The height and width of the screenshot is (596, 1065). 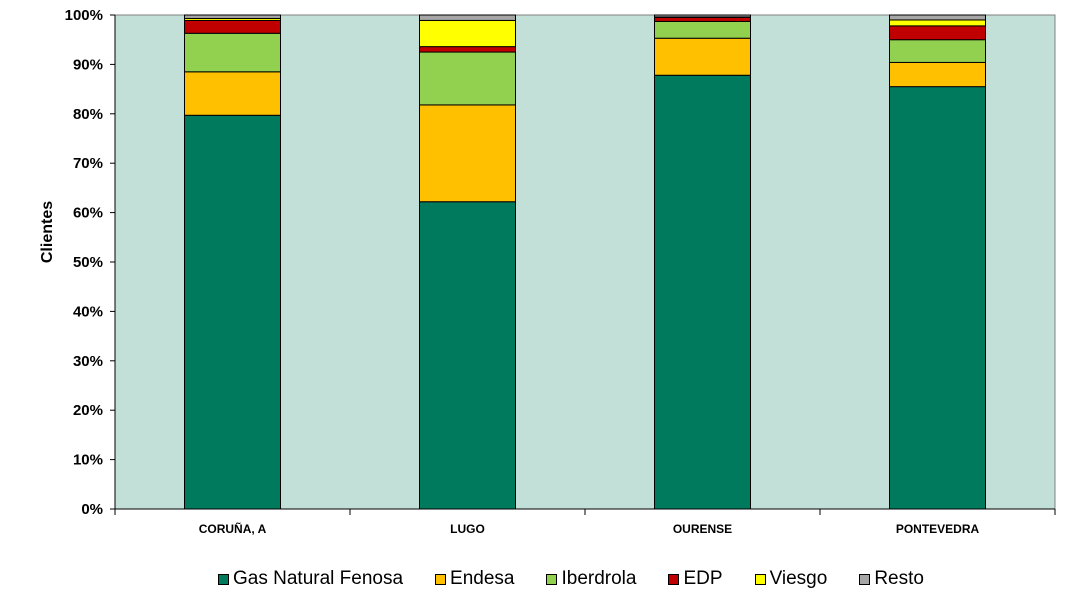 I want to click on legend-item: Resto, so click(x=891, y=579).